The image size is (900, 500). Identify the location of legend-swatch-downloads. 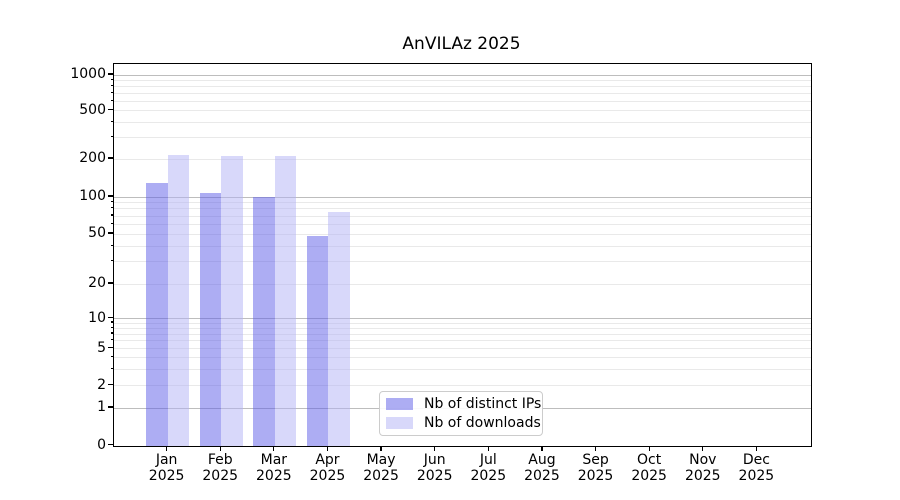
(399, 423).